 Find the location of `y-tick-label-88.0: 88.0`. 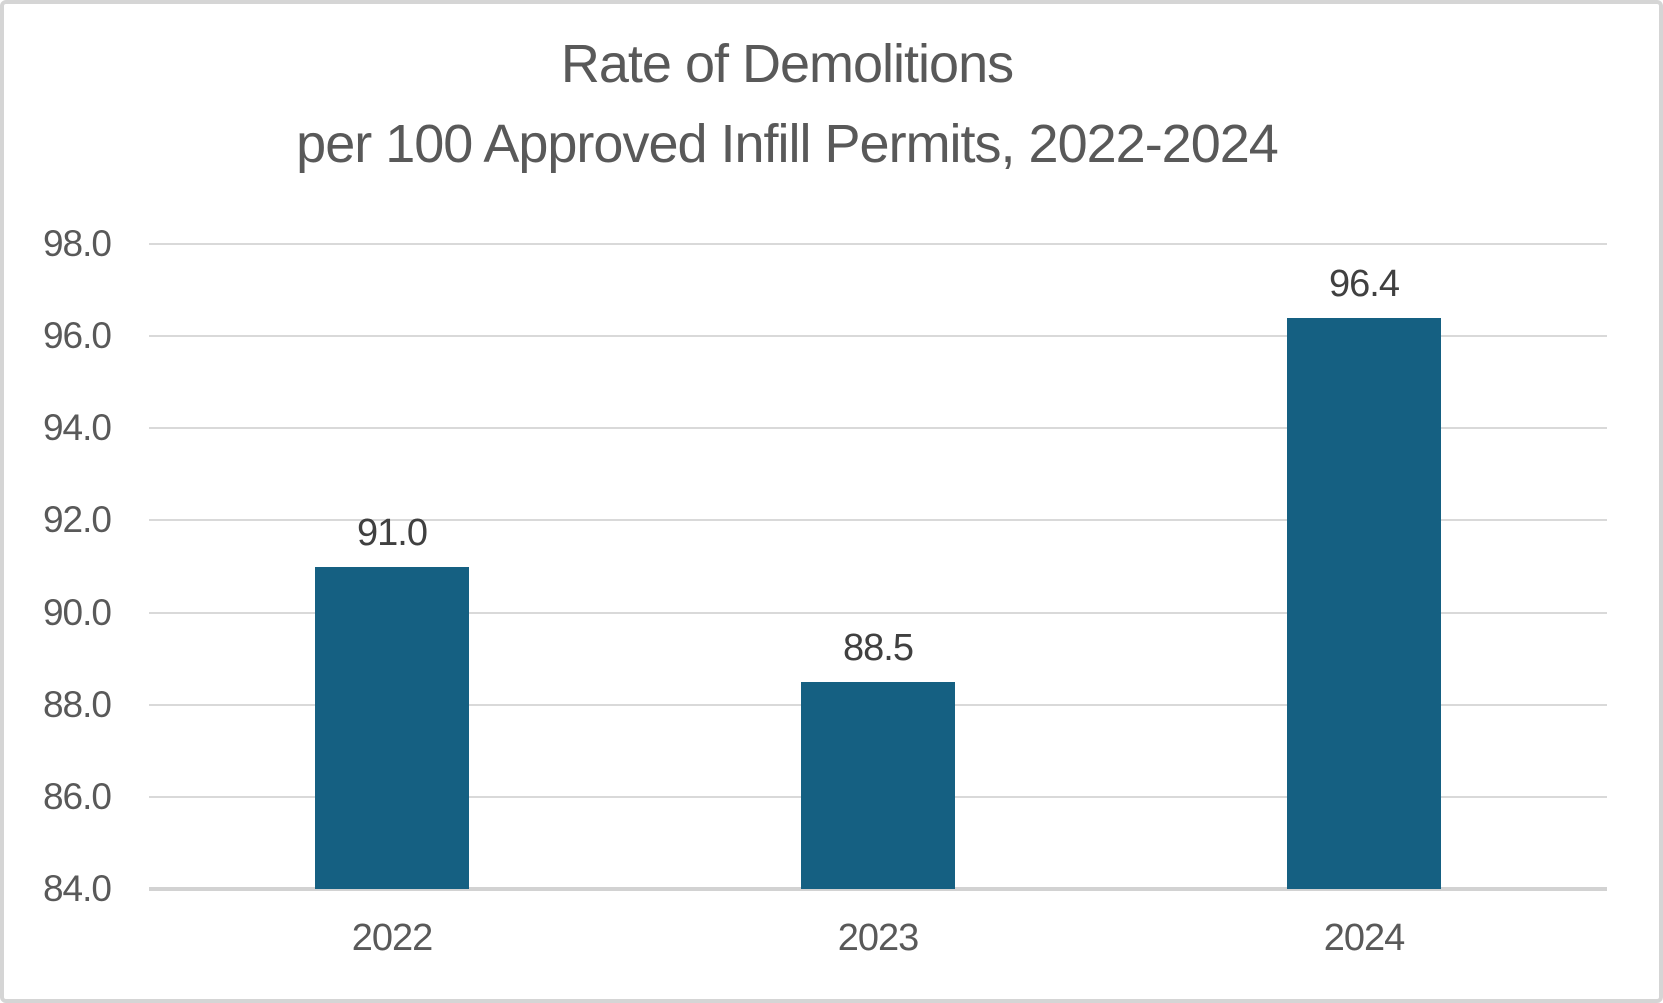

y-tick-label-88.0: 88.0 is located at coordinates (77, 704).